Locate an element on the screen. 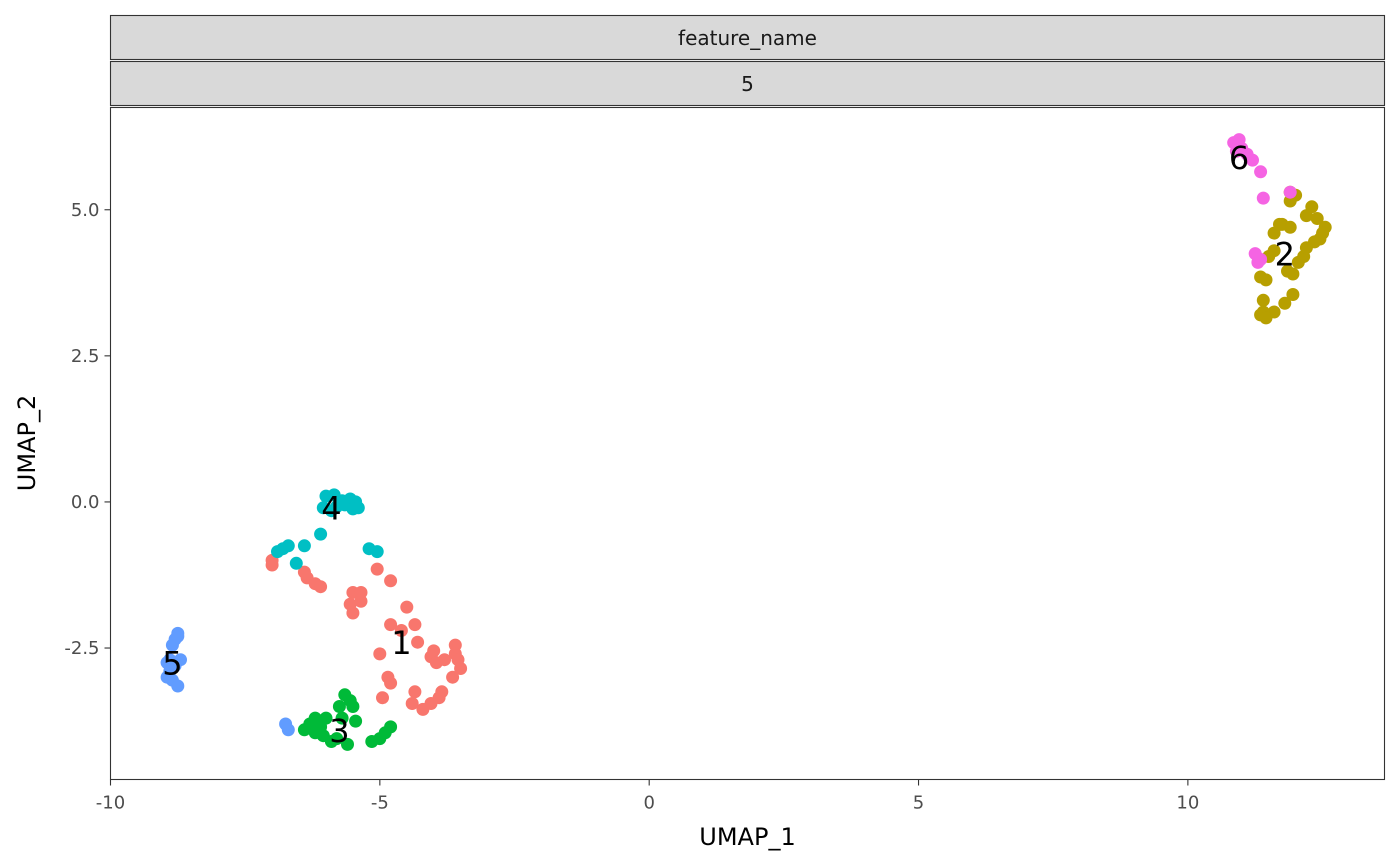  x-tick-label: 0 is located at coordinates (648, 803).